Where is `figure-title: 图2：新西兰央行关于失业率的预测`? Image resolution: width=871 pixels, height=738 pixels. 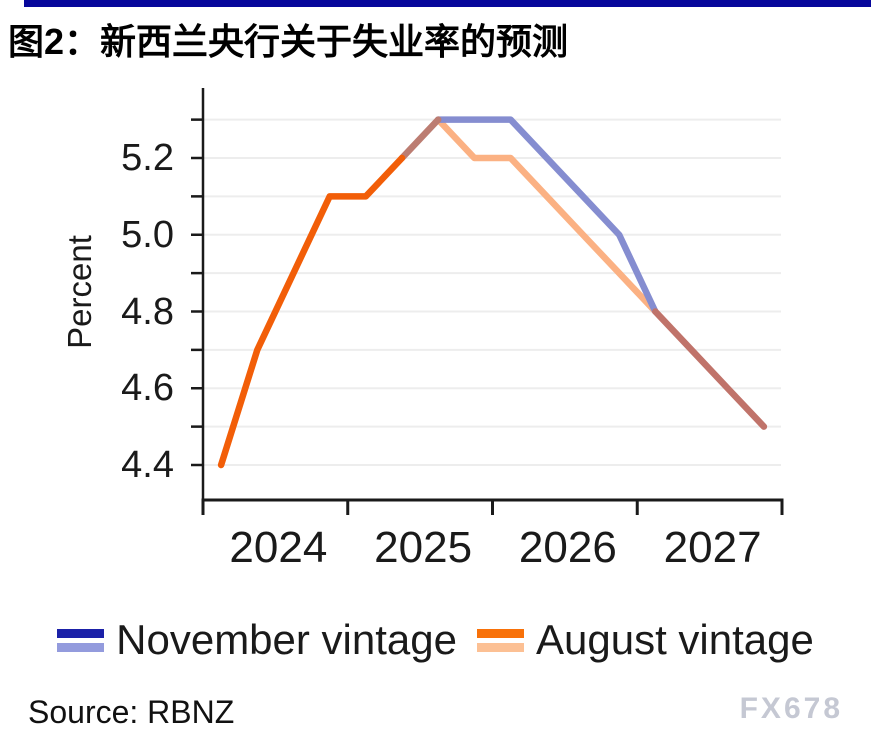 figure-title: 图2：新西兰央行关于失业率的预测 is located at coordinates (288, 41).